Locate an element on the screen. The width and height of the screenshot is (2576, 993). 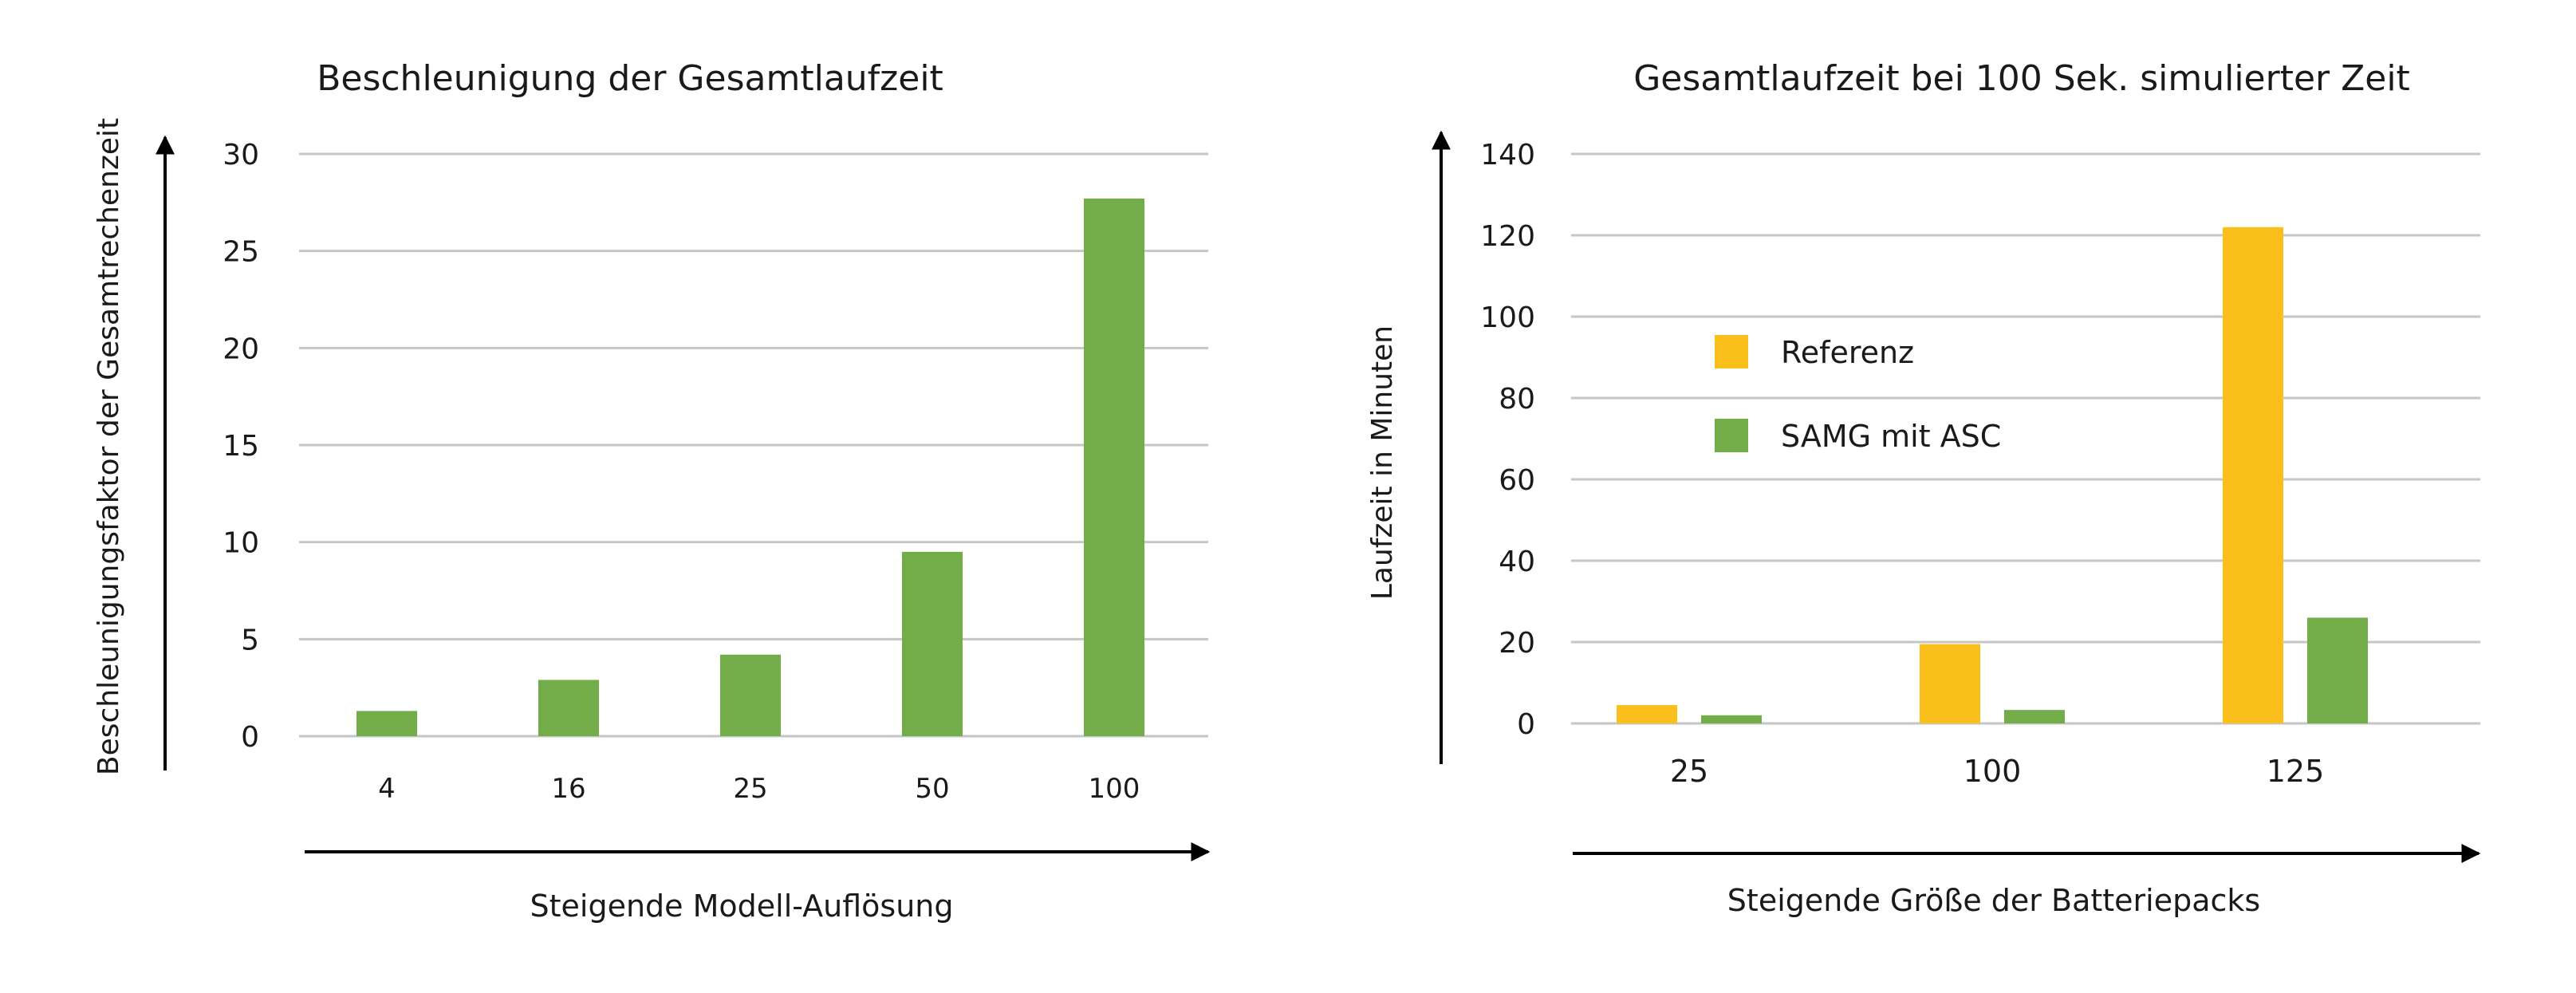
chart2-y-tick-label-2: 40 is located at coordinates (1517, 562).